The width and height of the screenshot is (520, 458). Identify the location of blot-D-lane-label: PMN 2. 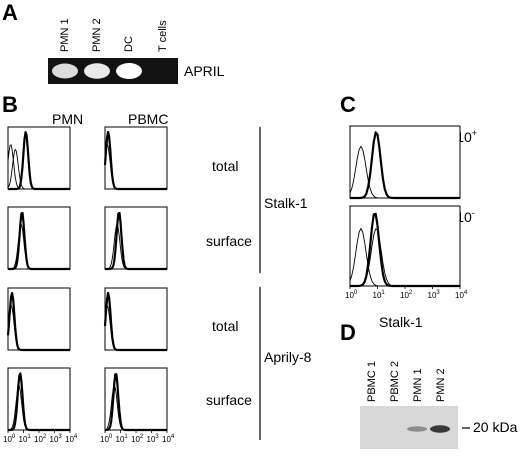
(441, 385).